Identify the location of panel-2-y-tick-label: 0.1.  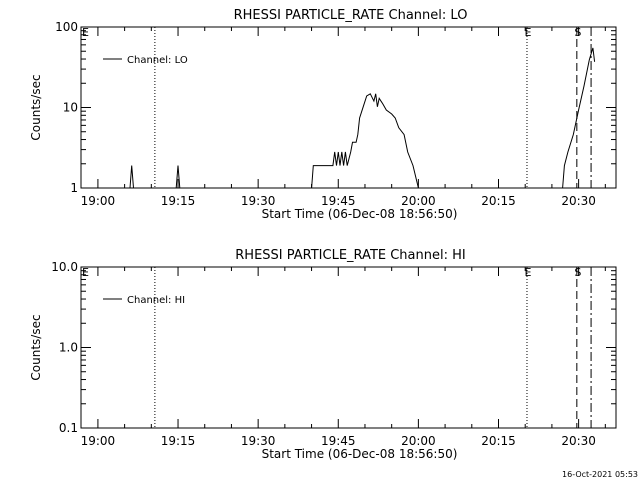
(68, 428).